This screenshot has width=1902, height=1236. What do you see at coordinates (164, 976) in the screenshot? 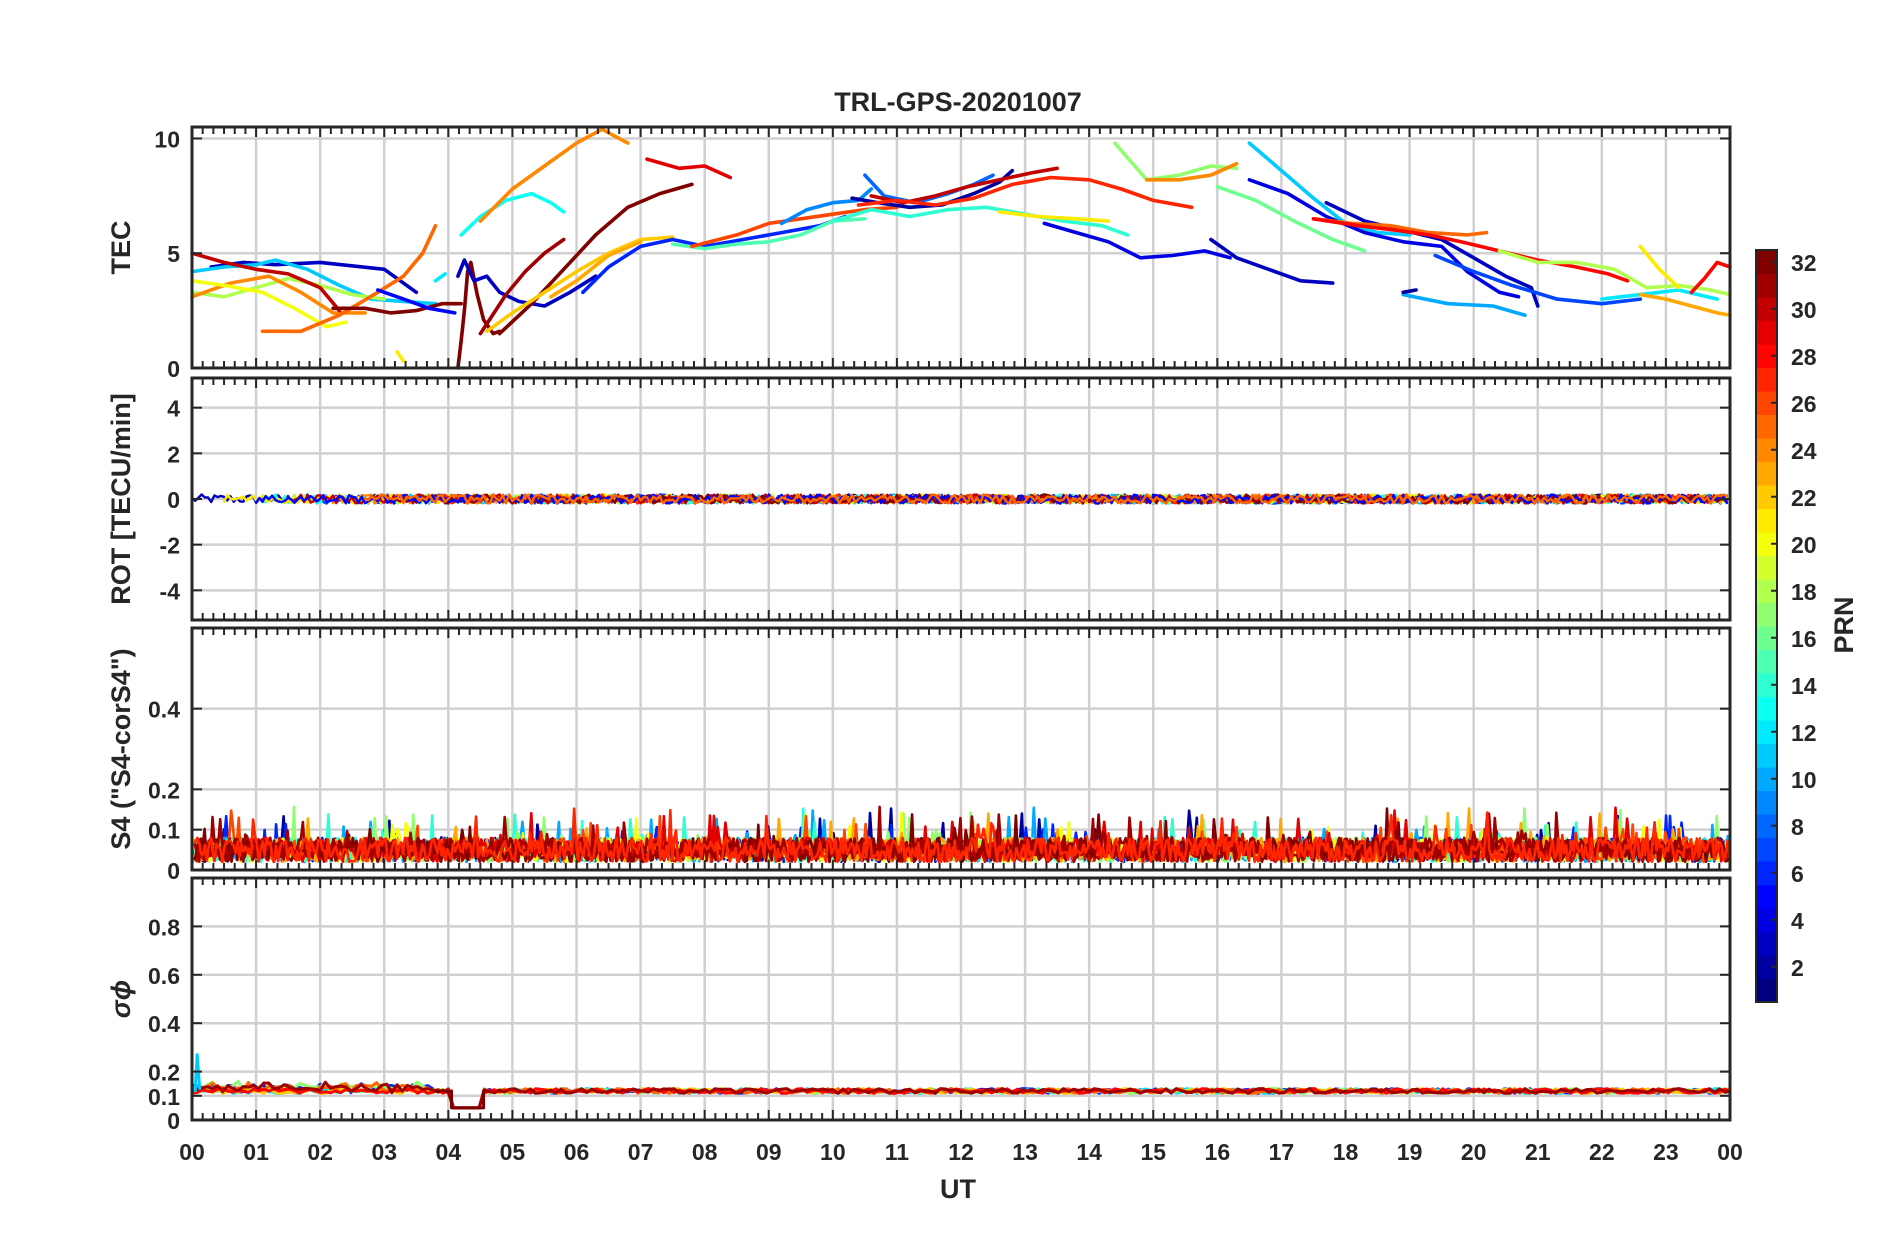
I see `y-tick-label: 0.6` at bounding box center [164, 976].